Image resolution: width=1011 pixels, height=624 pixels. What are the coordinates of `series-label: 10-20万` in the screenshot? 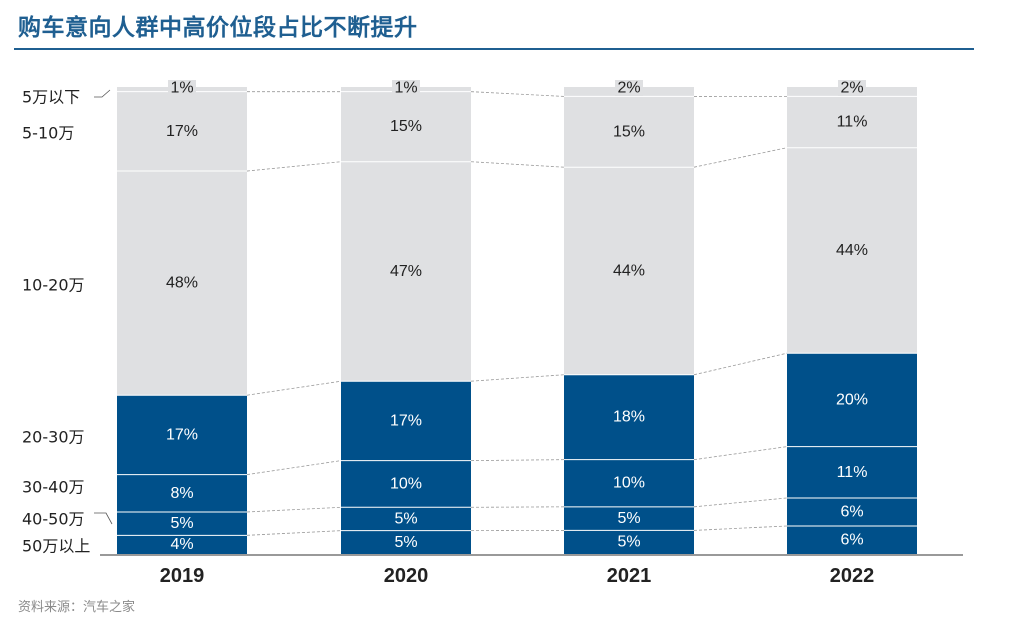 It's located at (53, 285).